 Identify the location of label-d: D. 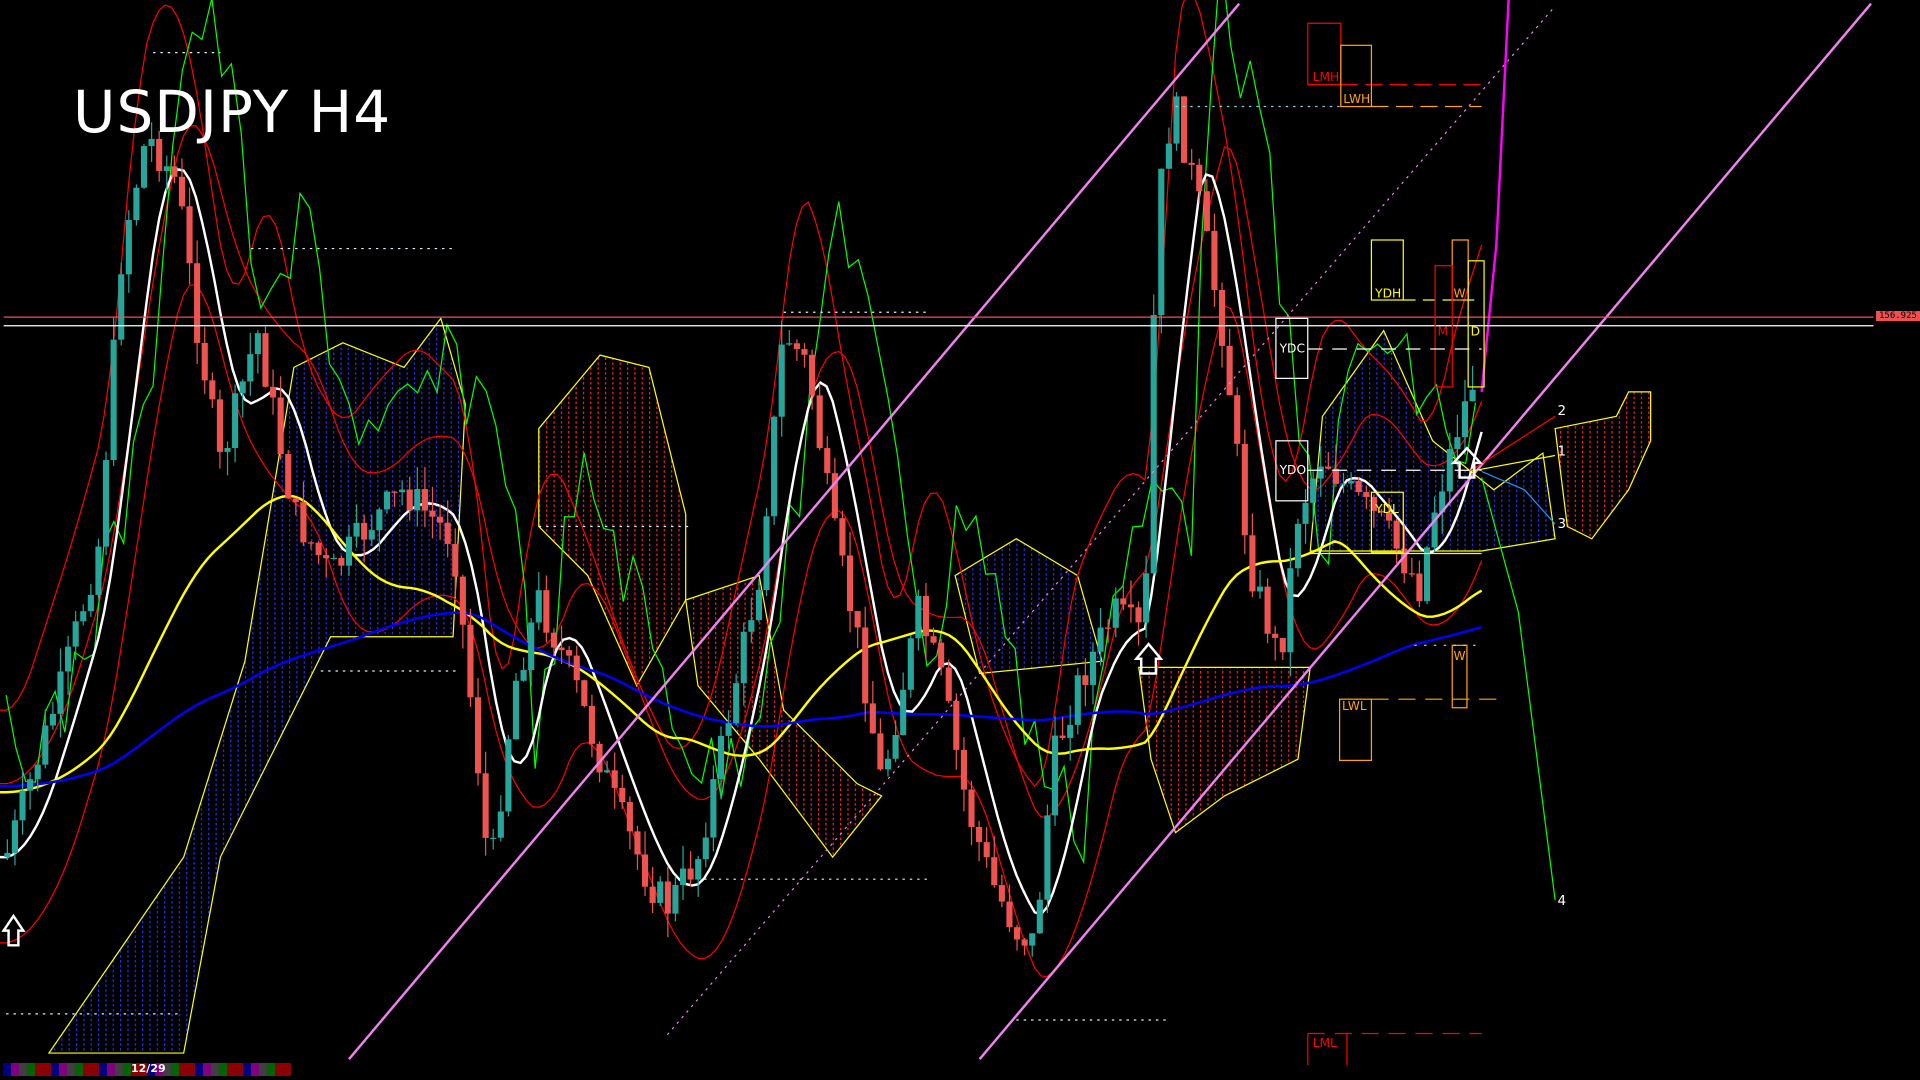
(1475, 332).